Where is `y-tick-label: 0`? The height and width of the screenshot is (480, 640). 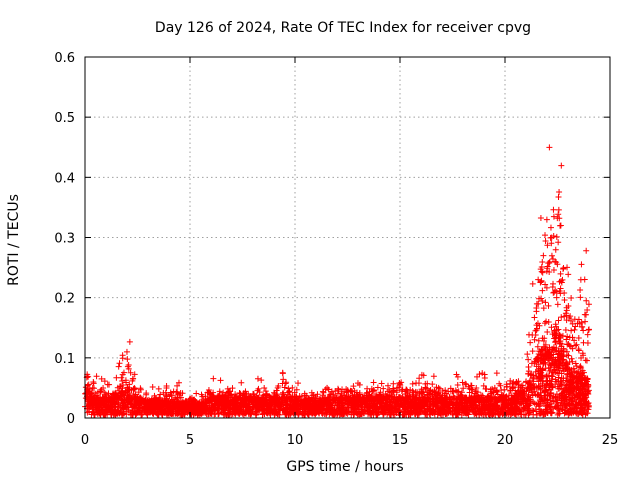
y-tick-label: 0 is located at coordinates (71, 419).